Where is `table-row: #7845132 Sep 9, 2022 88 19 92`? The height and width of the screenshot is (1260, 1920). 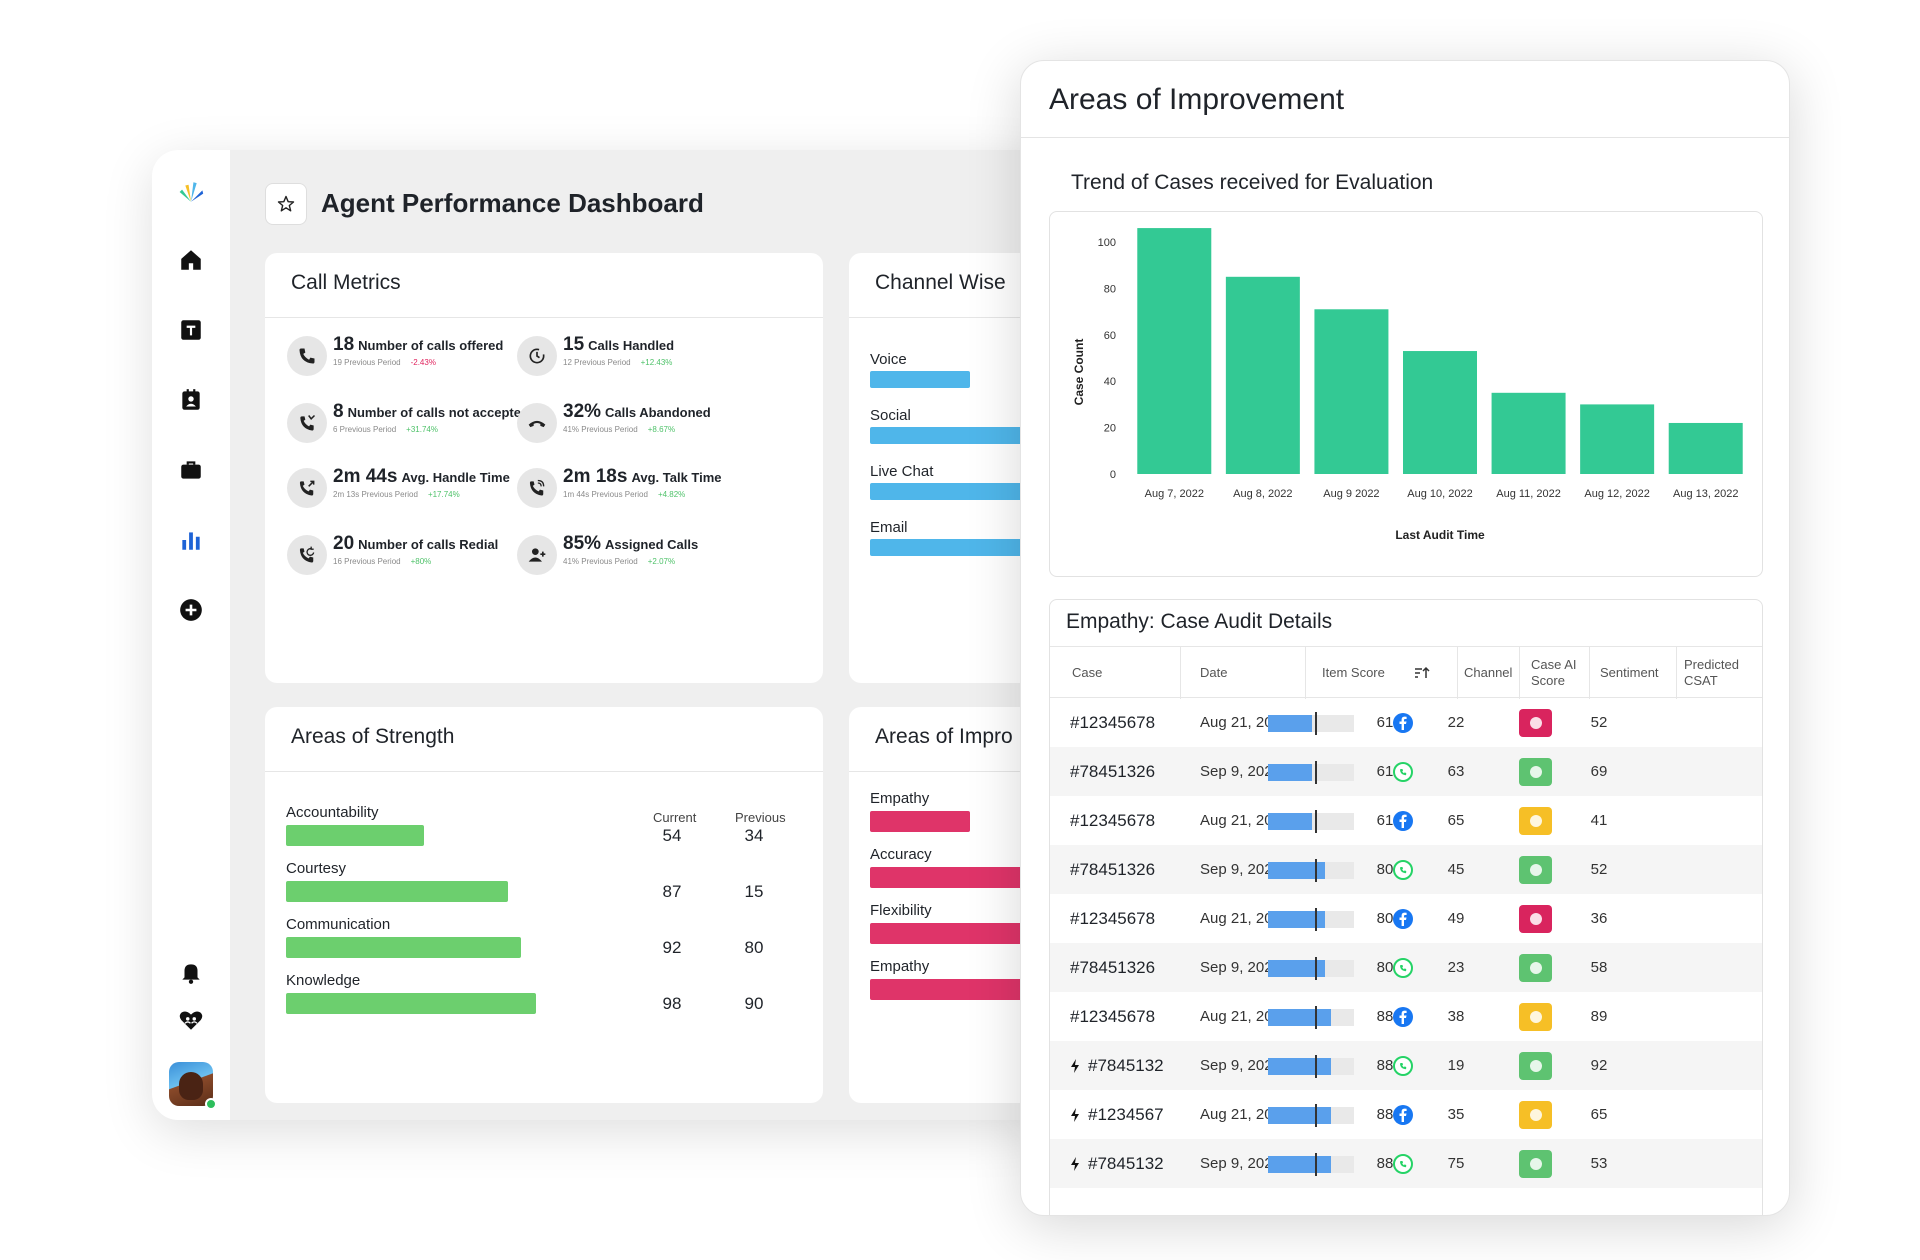 table-row: #7845132 Sep 9, 2022 88 19 92 is located at coordinates (1406, 1065).